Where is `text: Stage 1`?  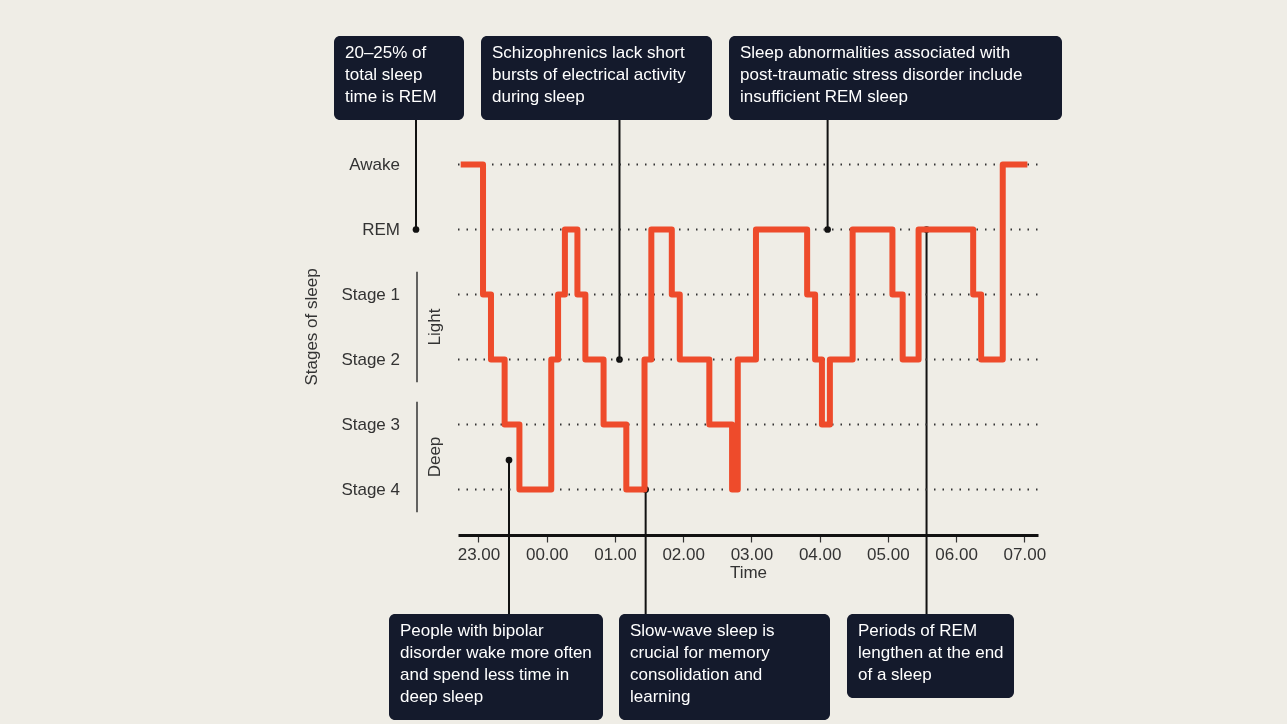
text: Stage 1 is located at coordinates (370, 294).